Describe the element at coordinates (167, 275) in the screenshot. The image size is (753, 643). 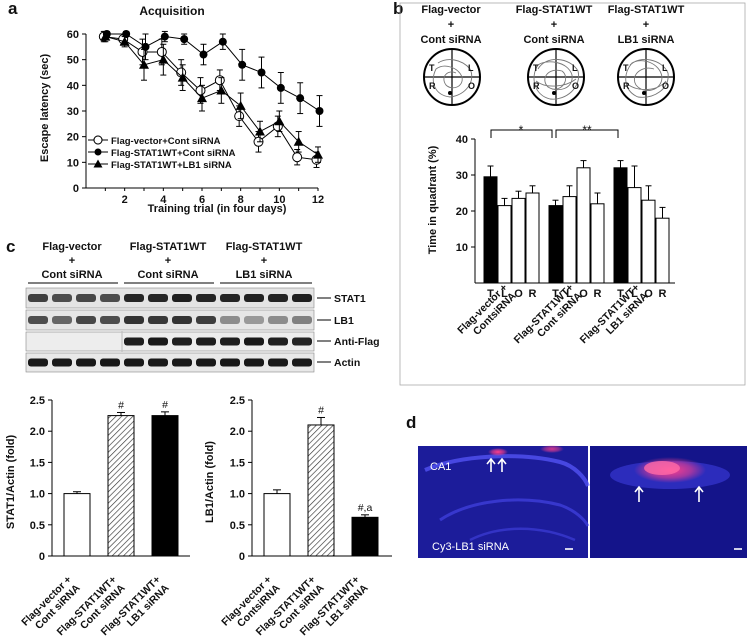
I see `c-header-g2-line3: Cont siRNA` at that location.